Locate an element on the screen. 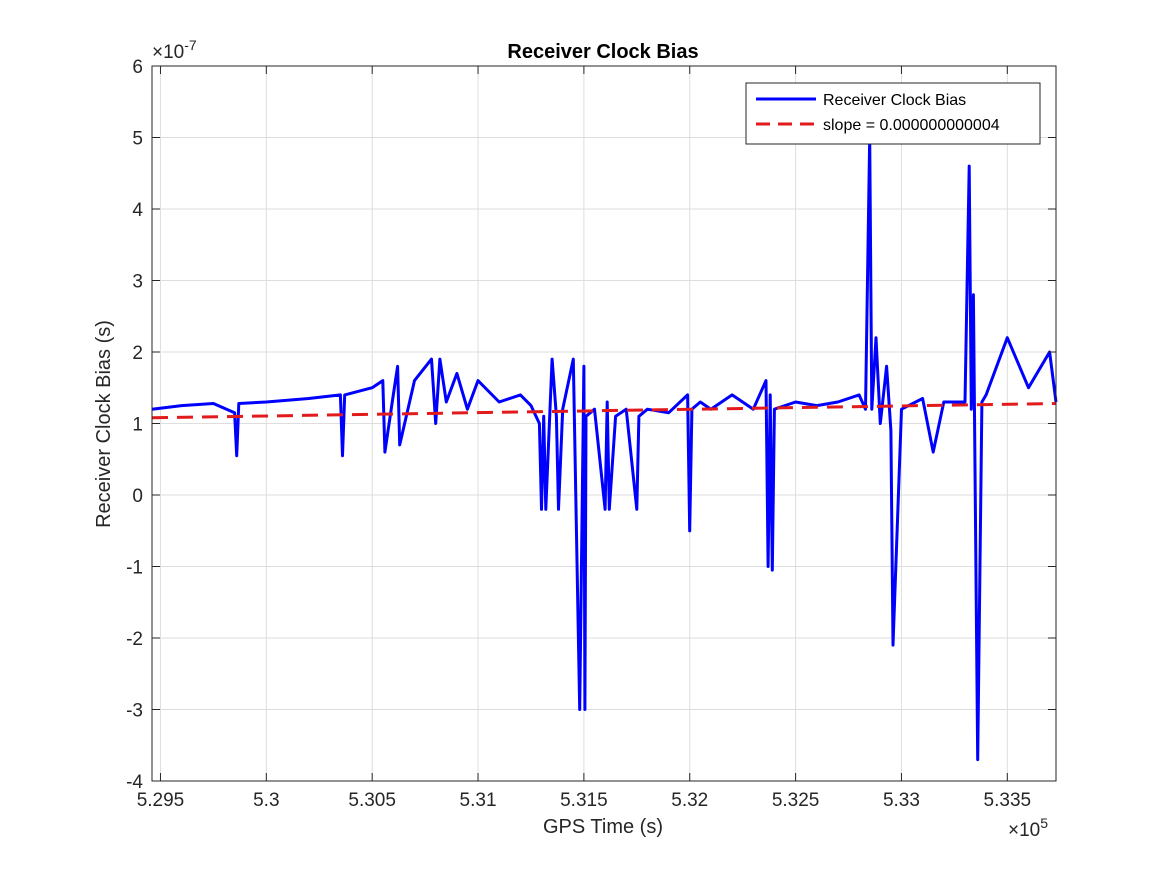  x-tick-label: 5.315 is located at coordinates (584, 800).